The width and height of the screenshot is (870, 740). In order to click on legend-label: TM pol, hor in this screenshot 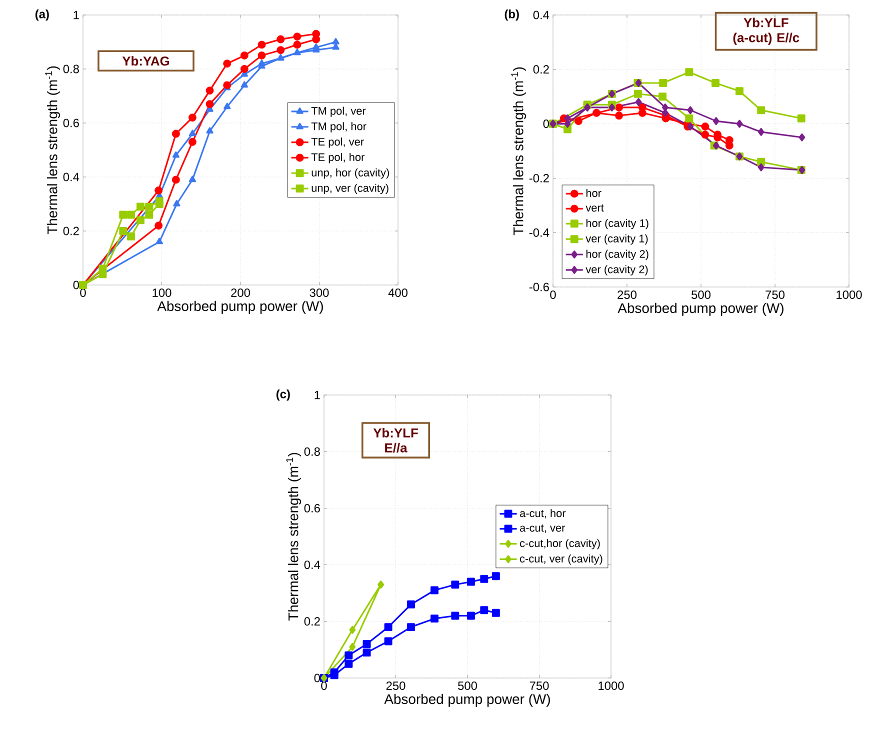, I will do `click(338, 127)`.